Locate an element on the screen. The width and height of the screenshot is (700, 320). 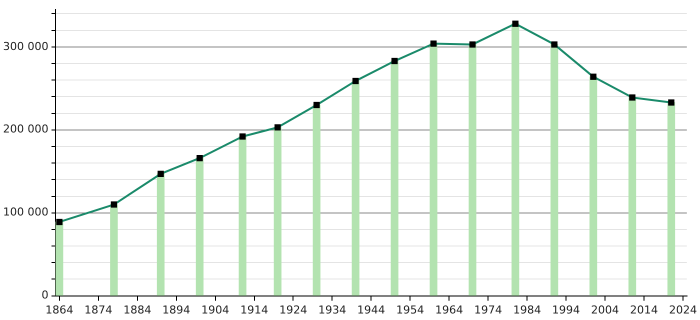
x-tick-label: 2004 is located at coordinates (605, 309).